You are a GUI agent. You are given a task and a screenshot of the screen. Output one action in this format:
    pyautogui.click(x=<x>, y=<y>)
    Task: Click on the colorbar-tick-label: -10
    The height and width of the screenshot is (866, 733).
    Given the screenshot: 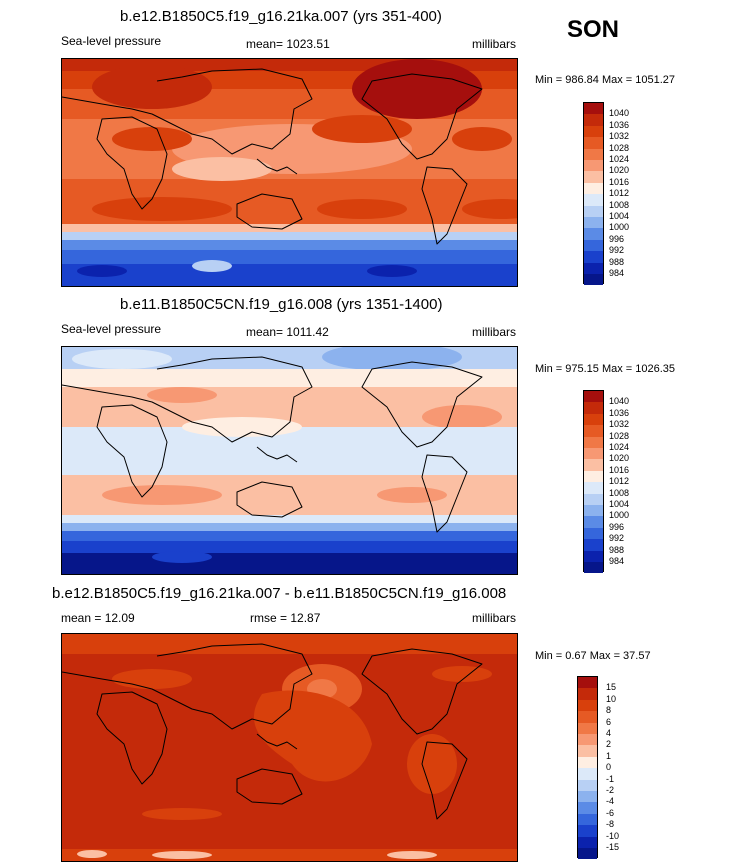 What is the action you would take?
    pyautogui.click(x=613, y=835)
    